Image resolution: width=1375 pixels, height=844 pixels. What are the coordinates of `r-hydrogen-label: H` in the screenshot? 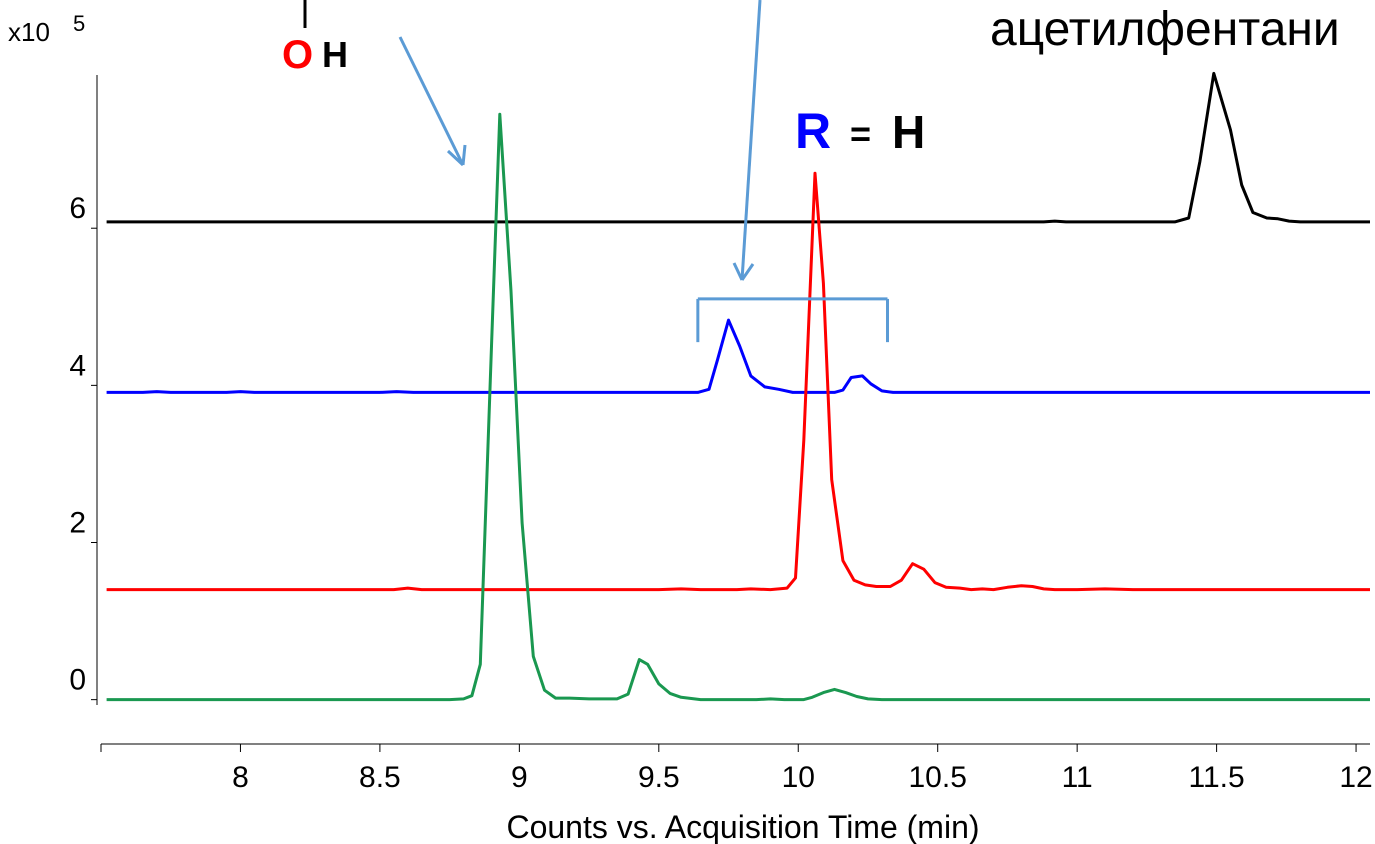 It's located at (908, 132).